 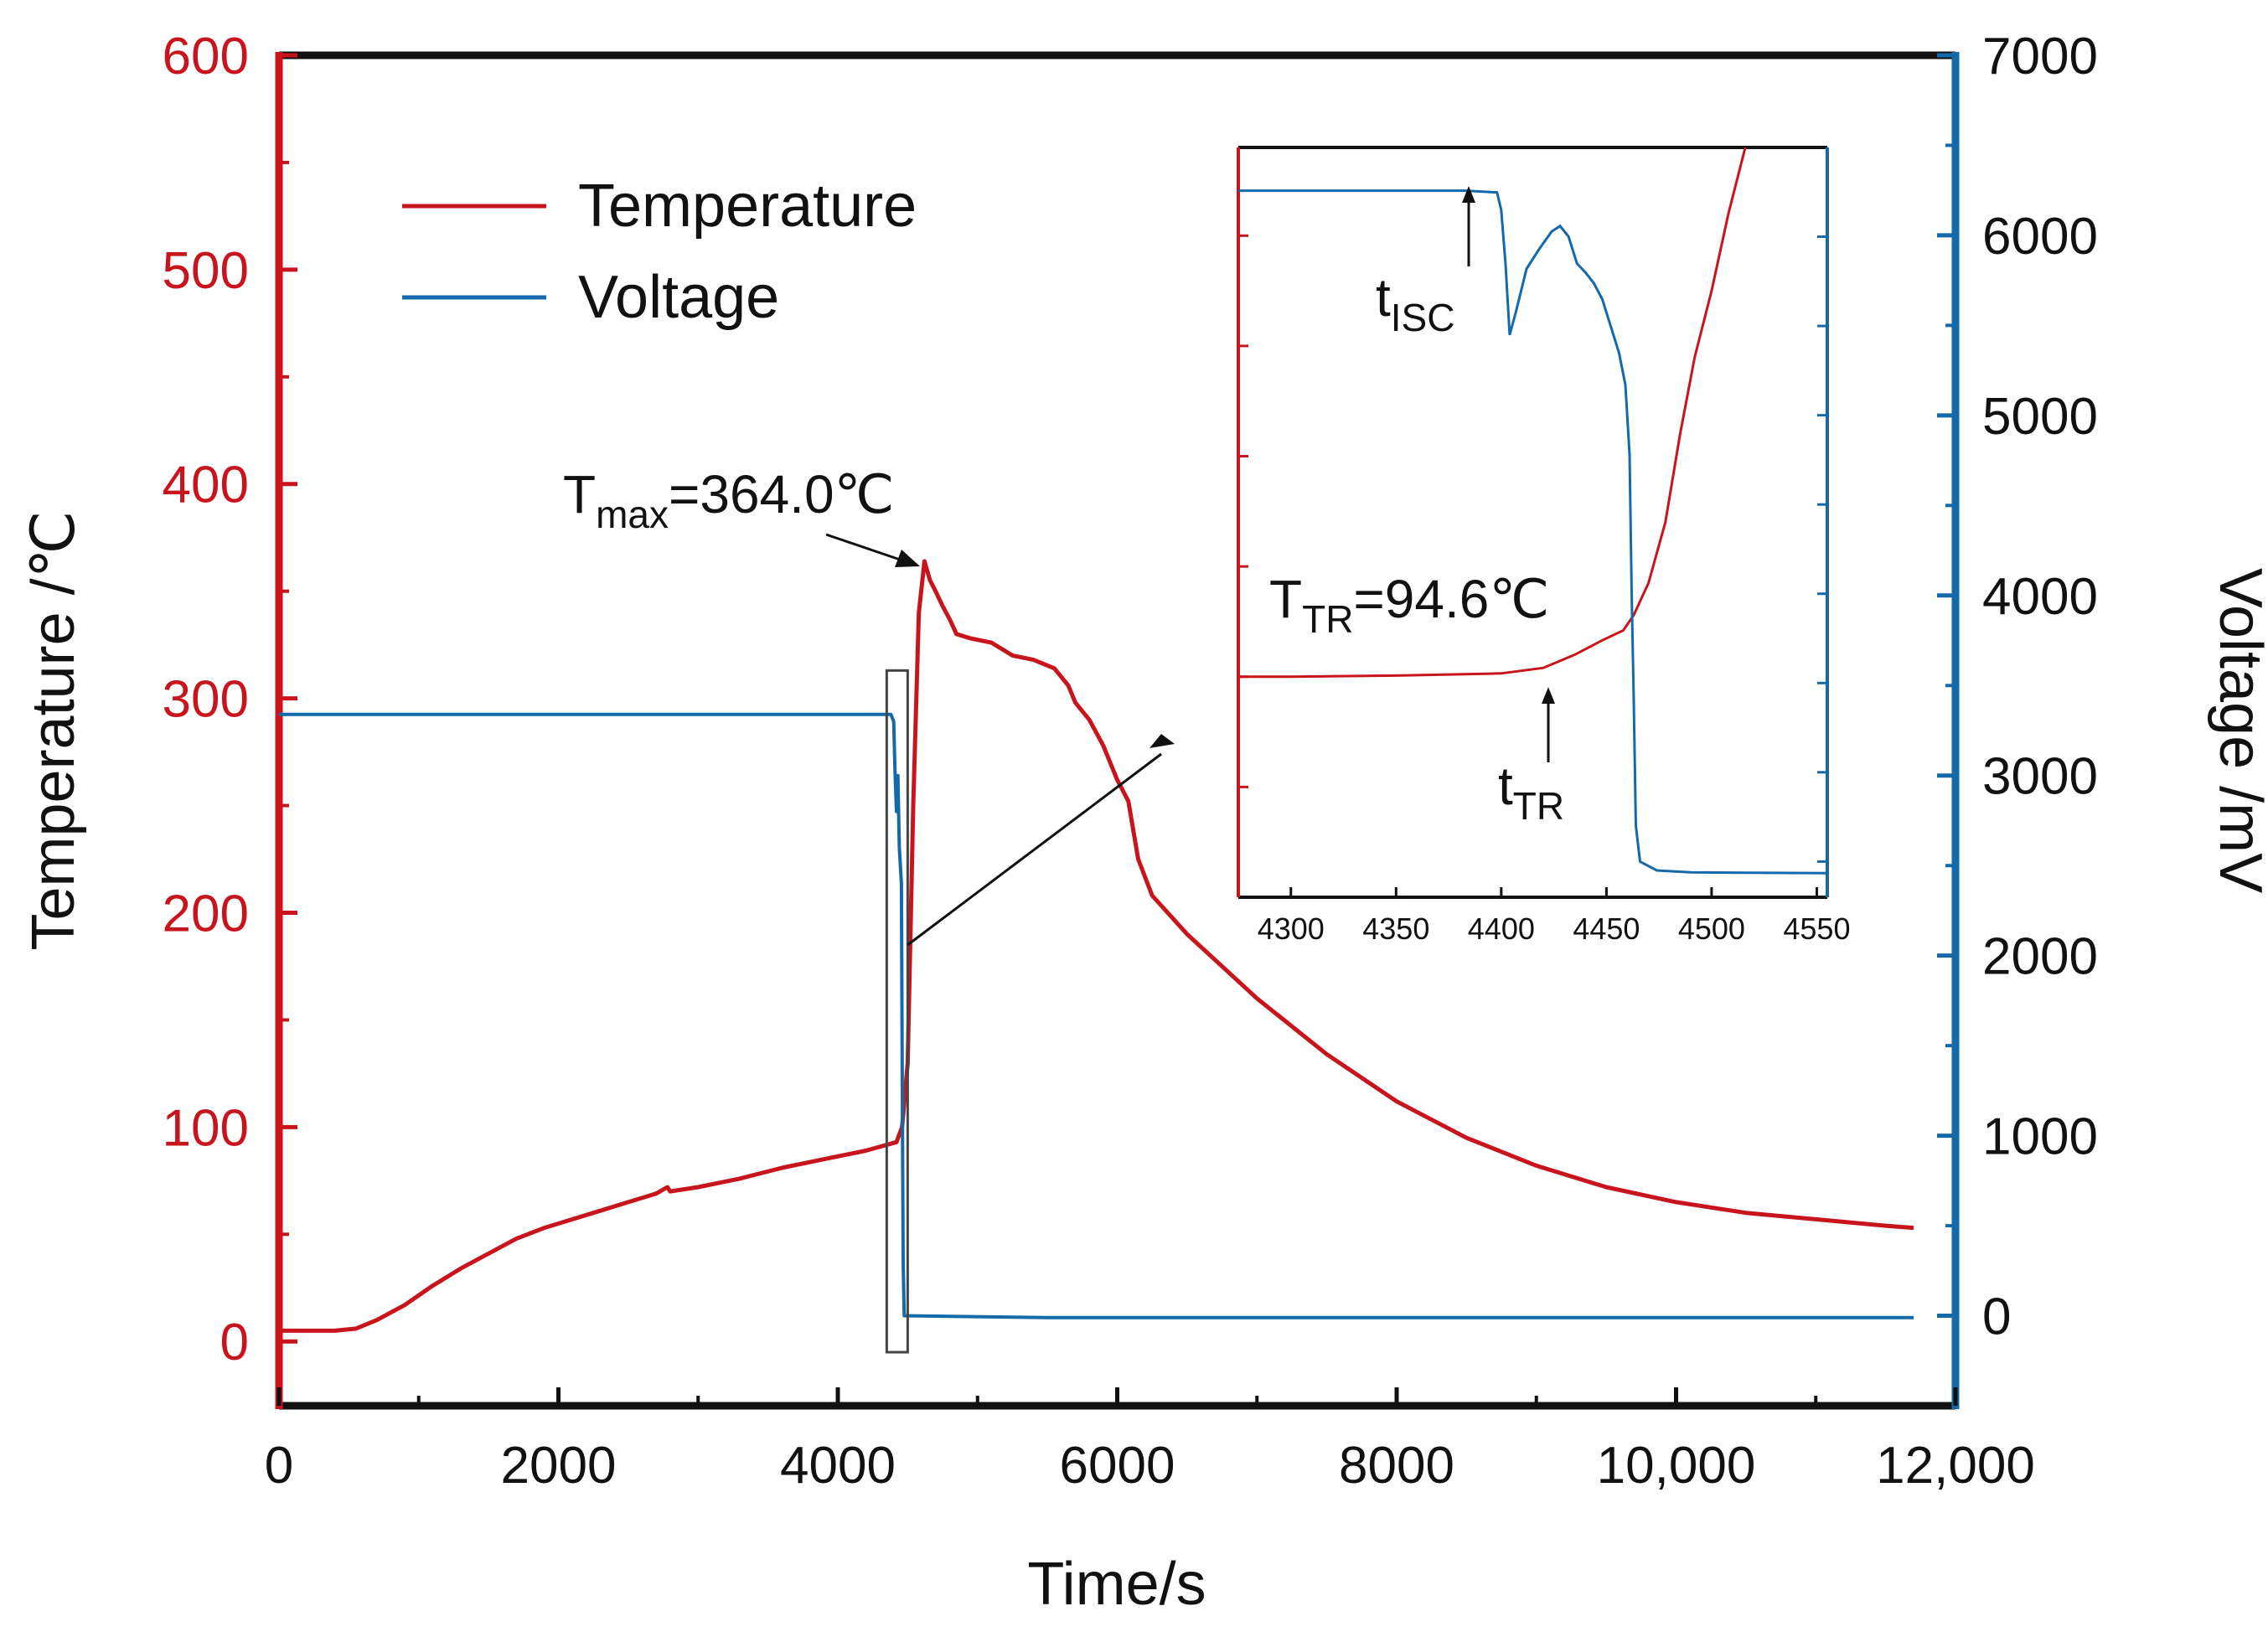 I want to click on y-right-tick-label: 7000, so click(x=2040, y=57).